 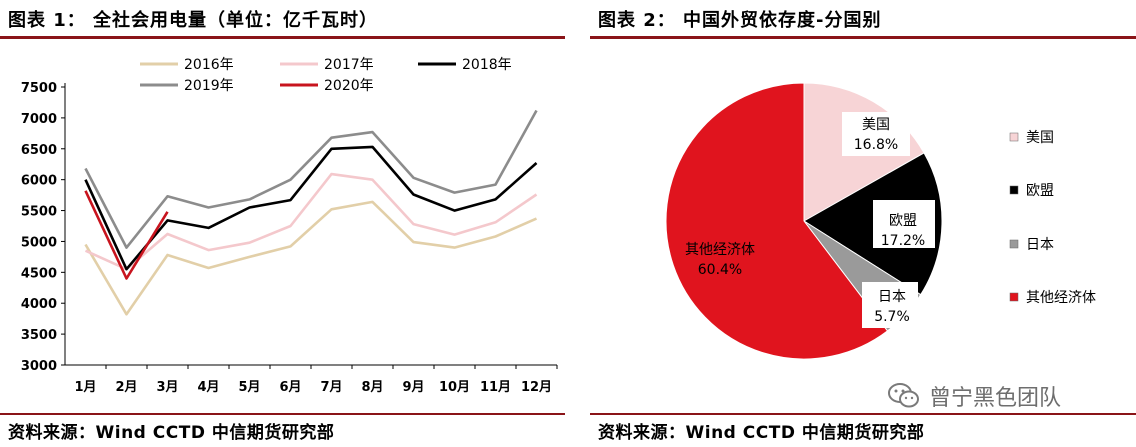 I want to click on series-line-2019年, so click(x=311, y=179).